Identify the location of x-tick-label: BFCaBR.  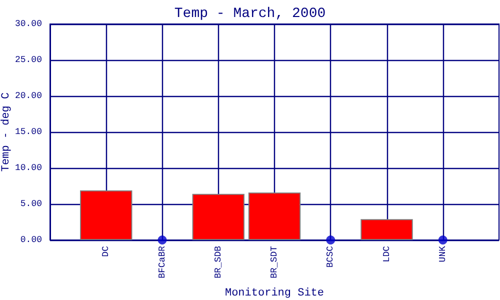
(162, 261).